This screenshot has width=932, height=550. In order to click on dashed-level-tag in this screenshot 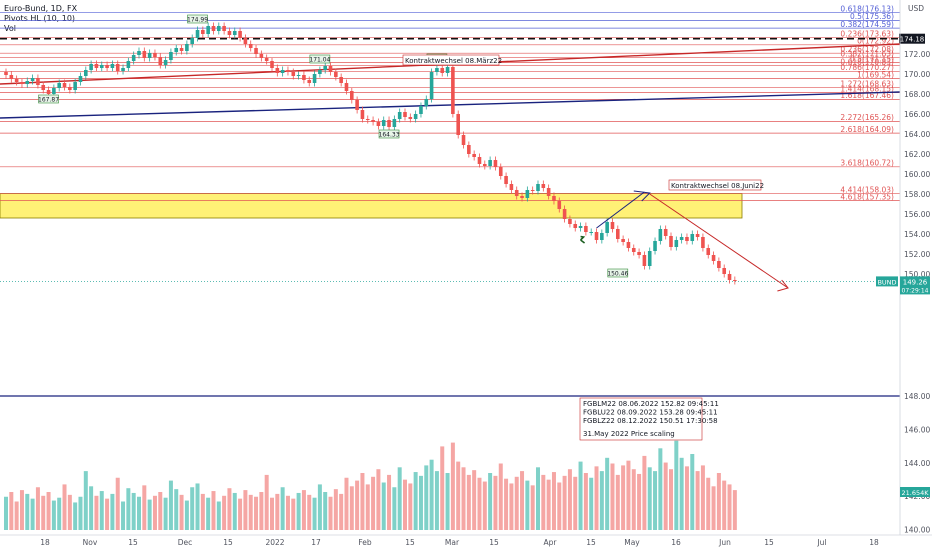, I will do `click(912, 38)`.